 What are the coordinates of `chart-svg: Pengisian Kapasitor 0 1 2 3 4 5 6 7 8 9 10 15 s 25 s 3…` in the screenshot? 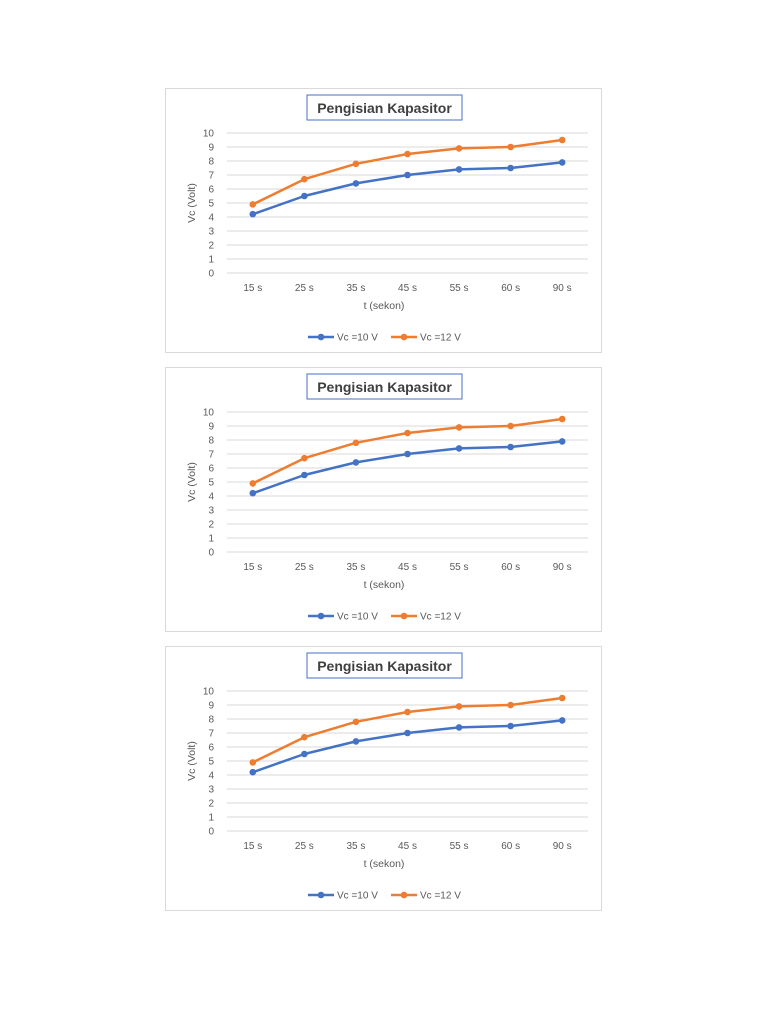 It's located at (387, 777).